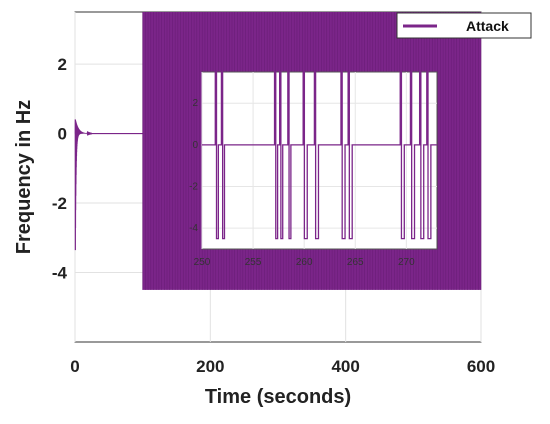 This screenshot has height=424, width=550. What do you see at coordinates (195, 145) in the screenshot?
I see `inset-y-tick-label: 0` at bounding box center [195, 145].